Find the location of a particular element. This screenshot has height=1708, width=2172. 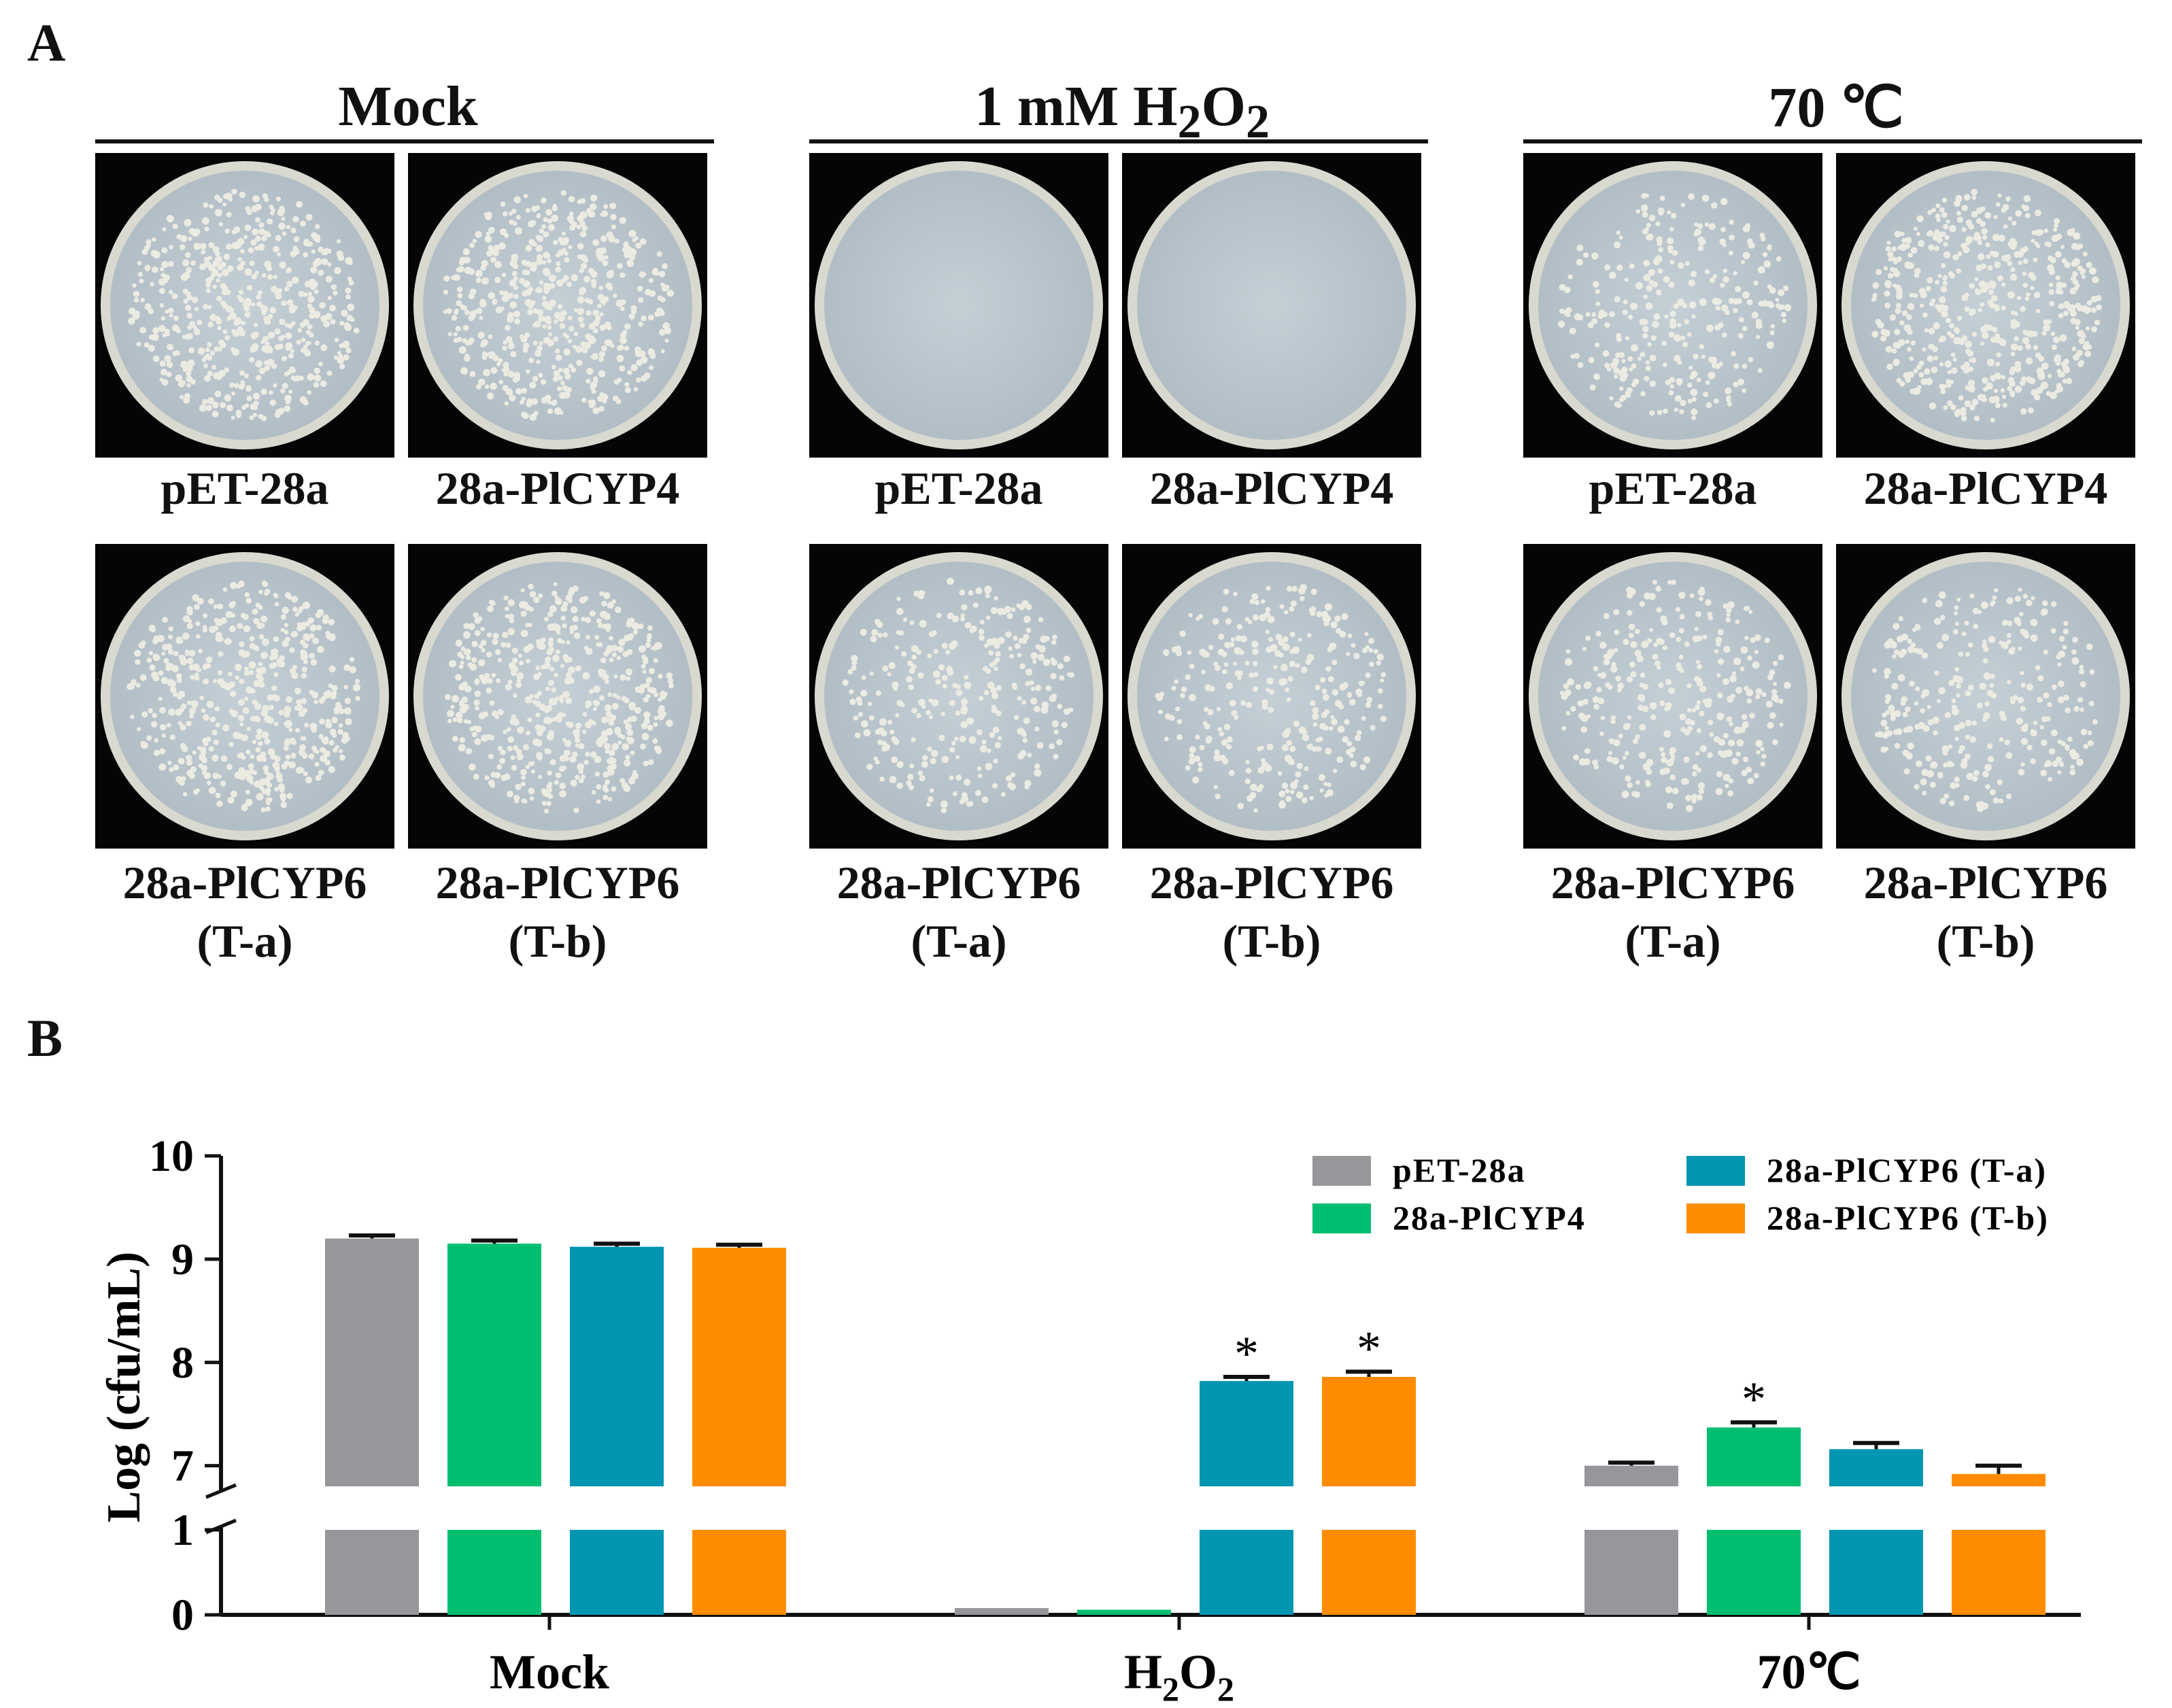

group-title-main: 1 mM H is located at coordinates (1076, 107).